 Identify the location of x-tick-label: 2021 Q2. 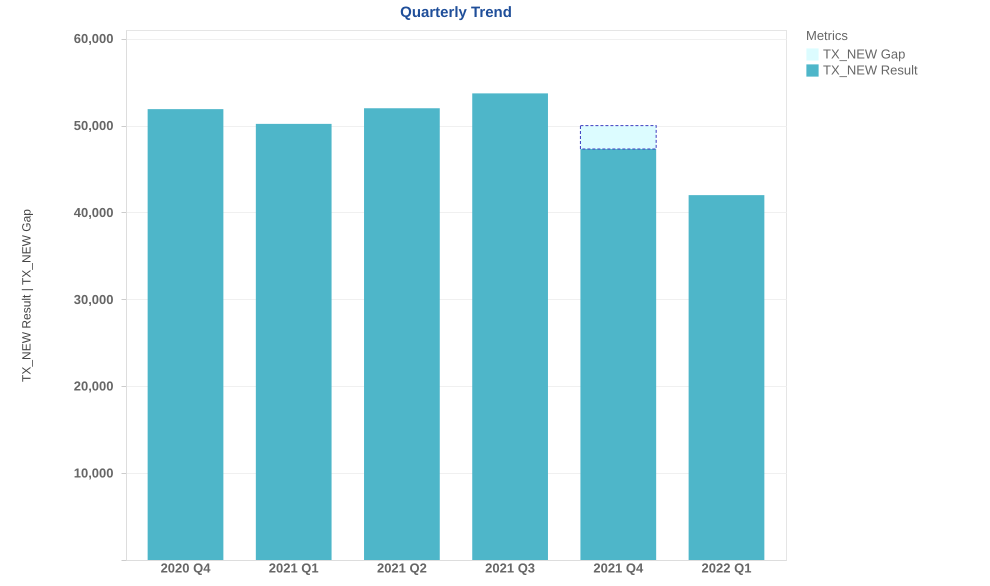
(401, 568).